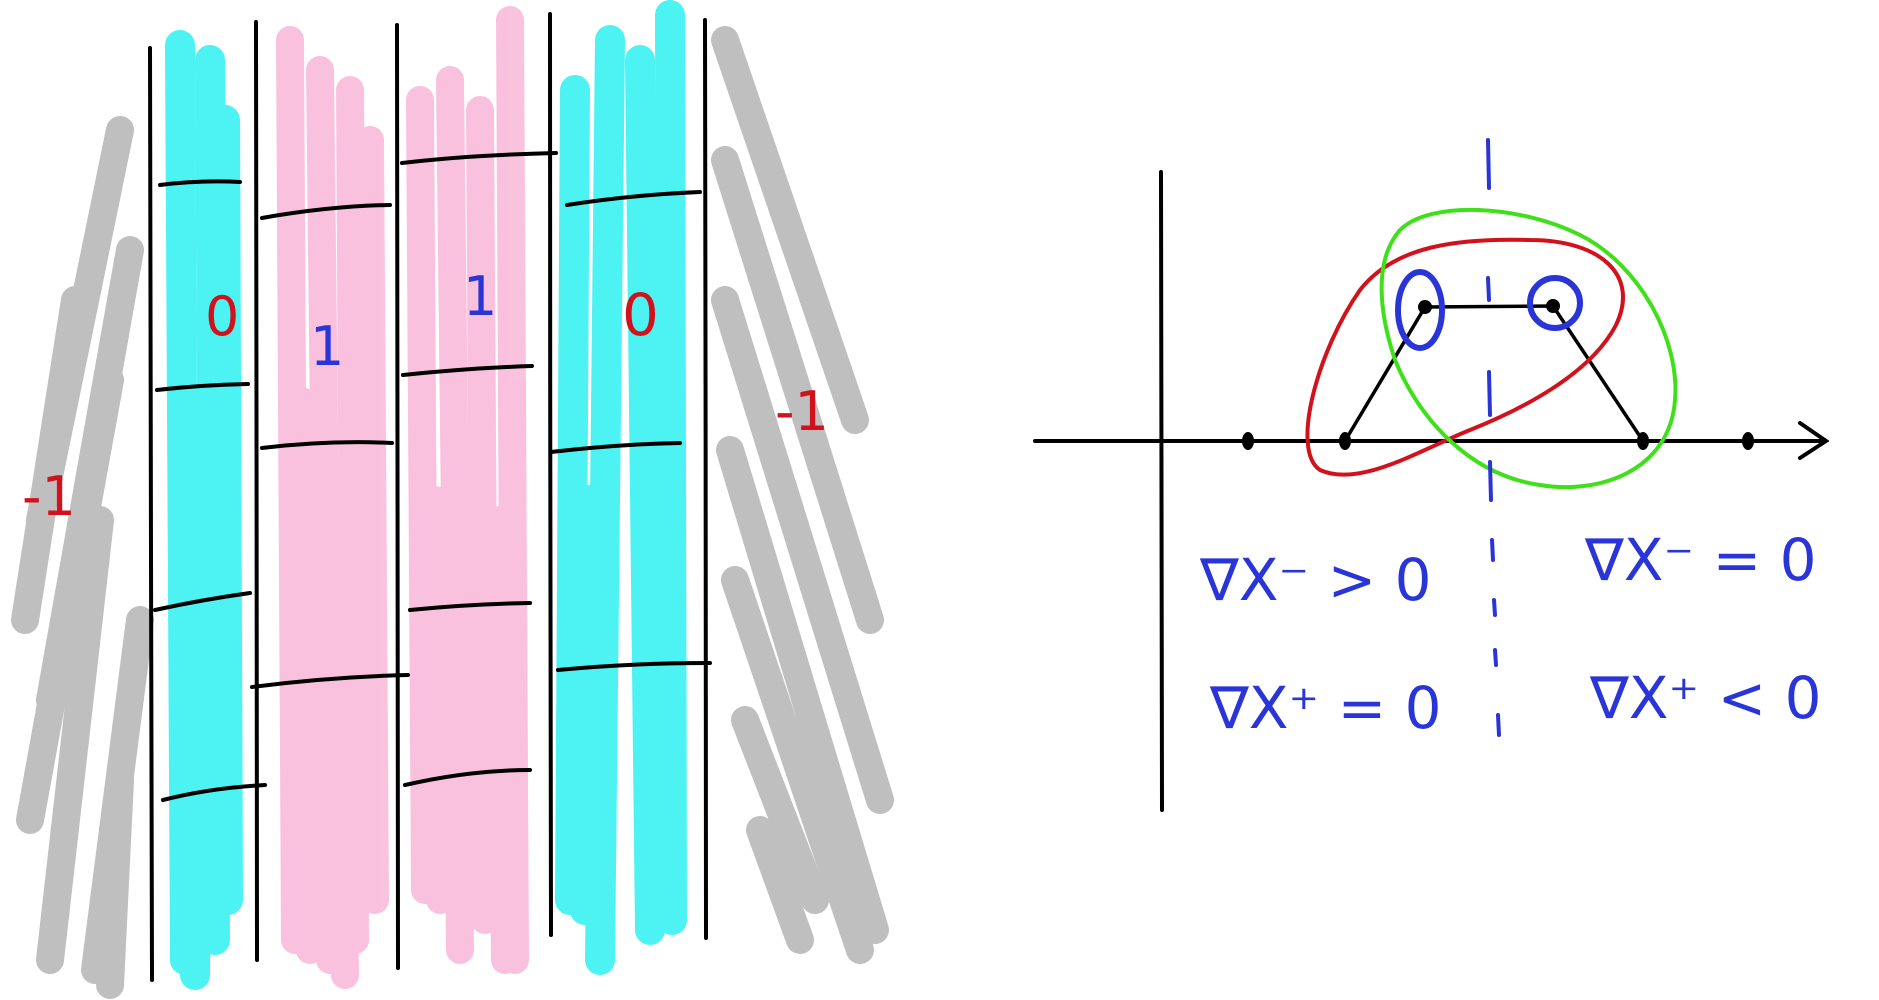 The height and width of the screenshot is (1000, 1879). Describe the element at coordinates (222, 316) in the screenshot. I see `strip-label-1: 0` at that location.